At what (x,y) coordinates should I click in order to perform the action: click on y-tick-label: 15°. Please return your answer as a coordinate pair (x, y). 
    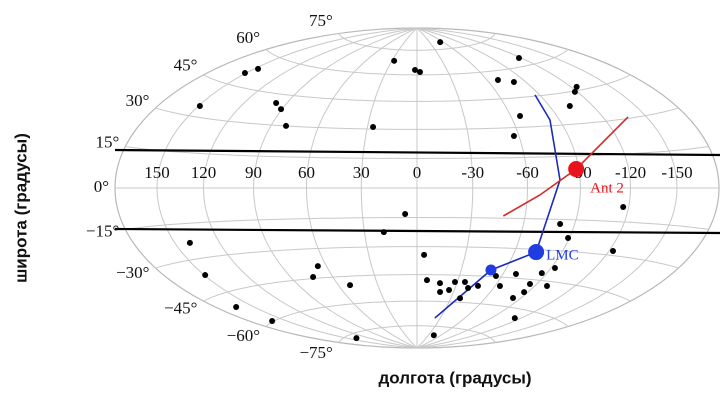
    Looking at the image, I should click on (107, 141).